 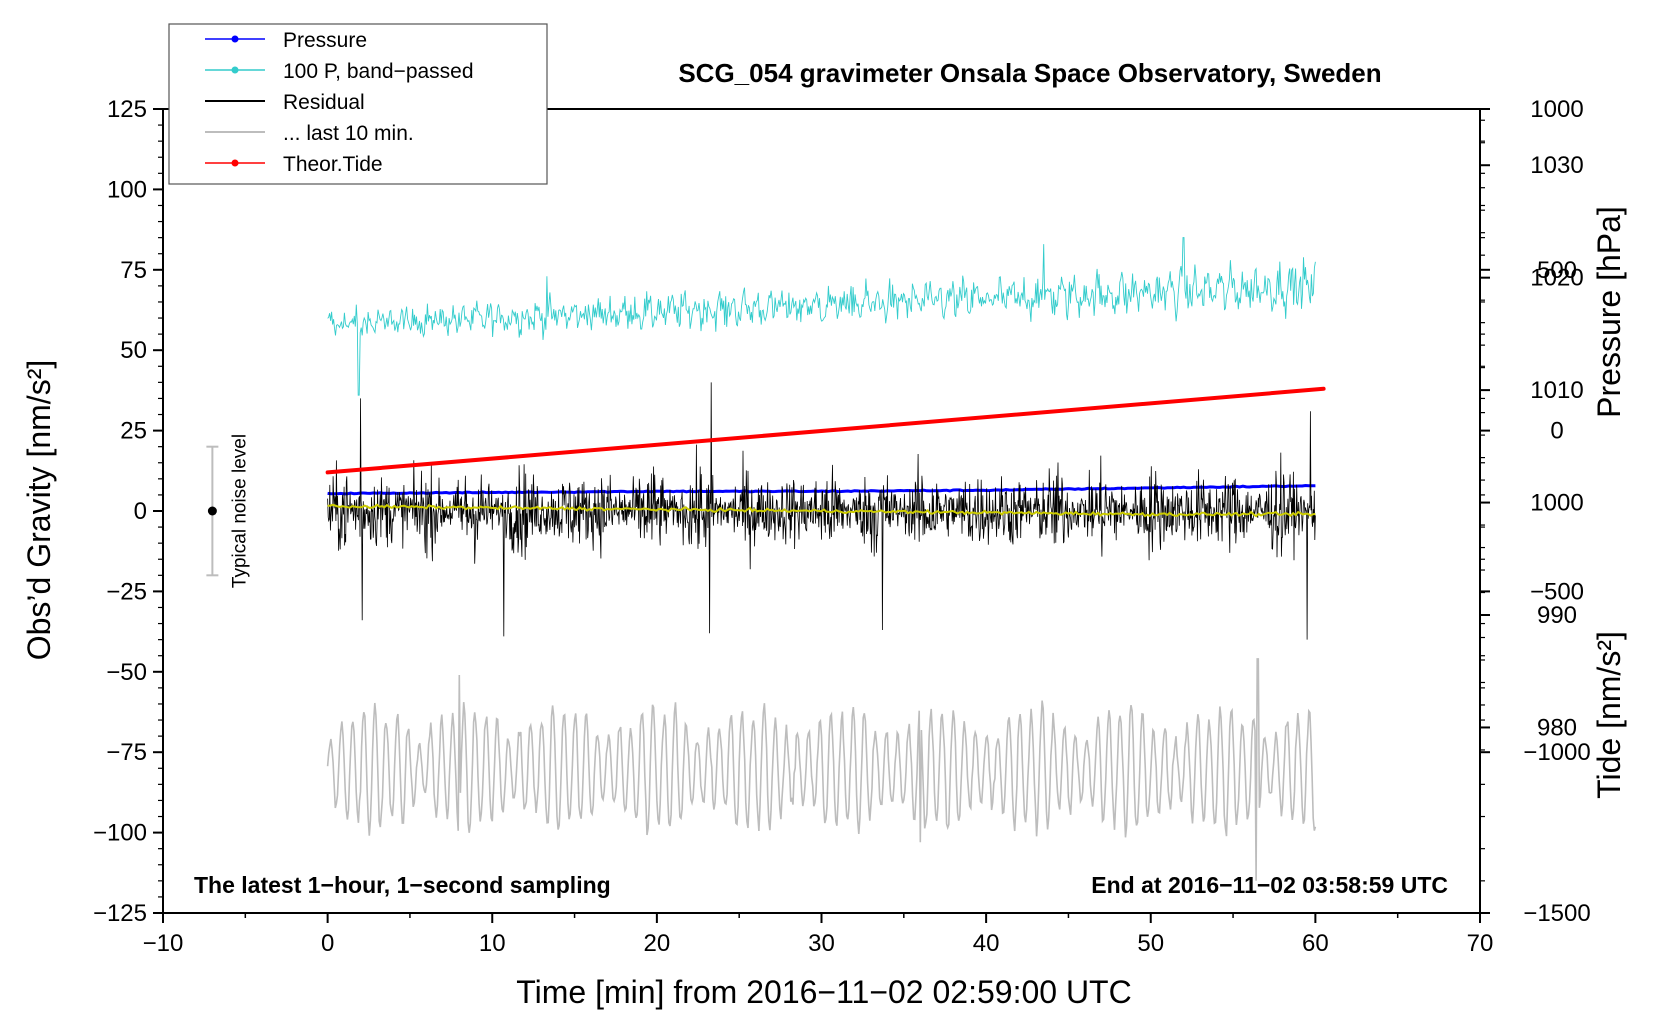 I want to click on x-tick-label: 30, so click(x=821, y=943).